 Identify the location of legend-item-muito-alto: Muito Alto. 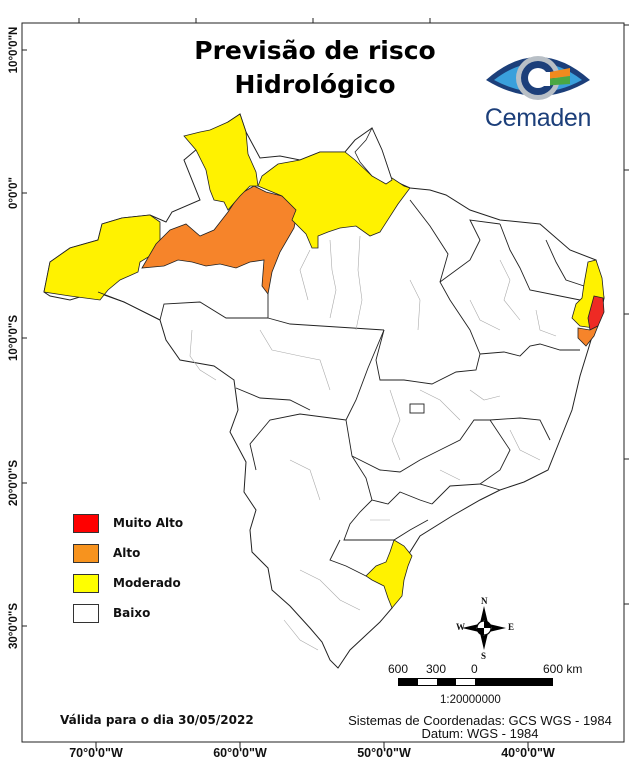
(128, 523).